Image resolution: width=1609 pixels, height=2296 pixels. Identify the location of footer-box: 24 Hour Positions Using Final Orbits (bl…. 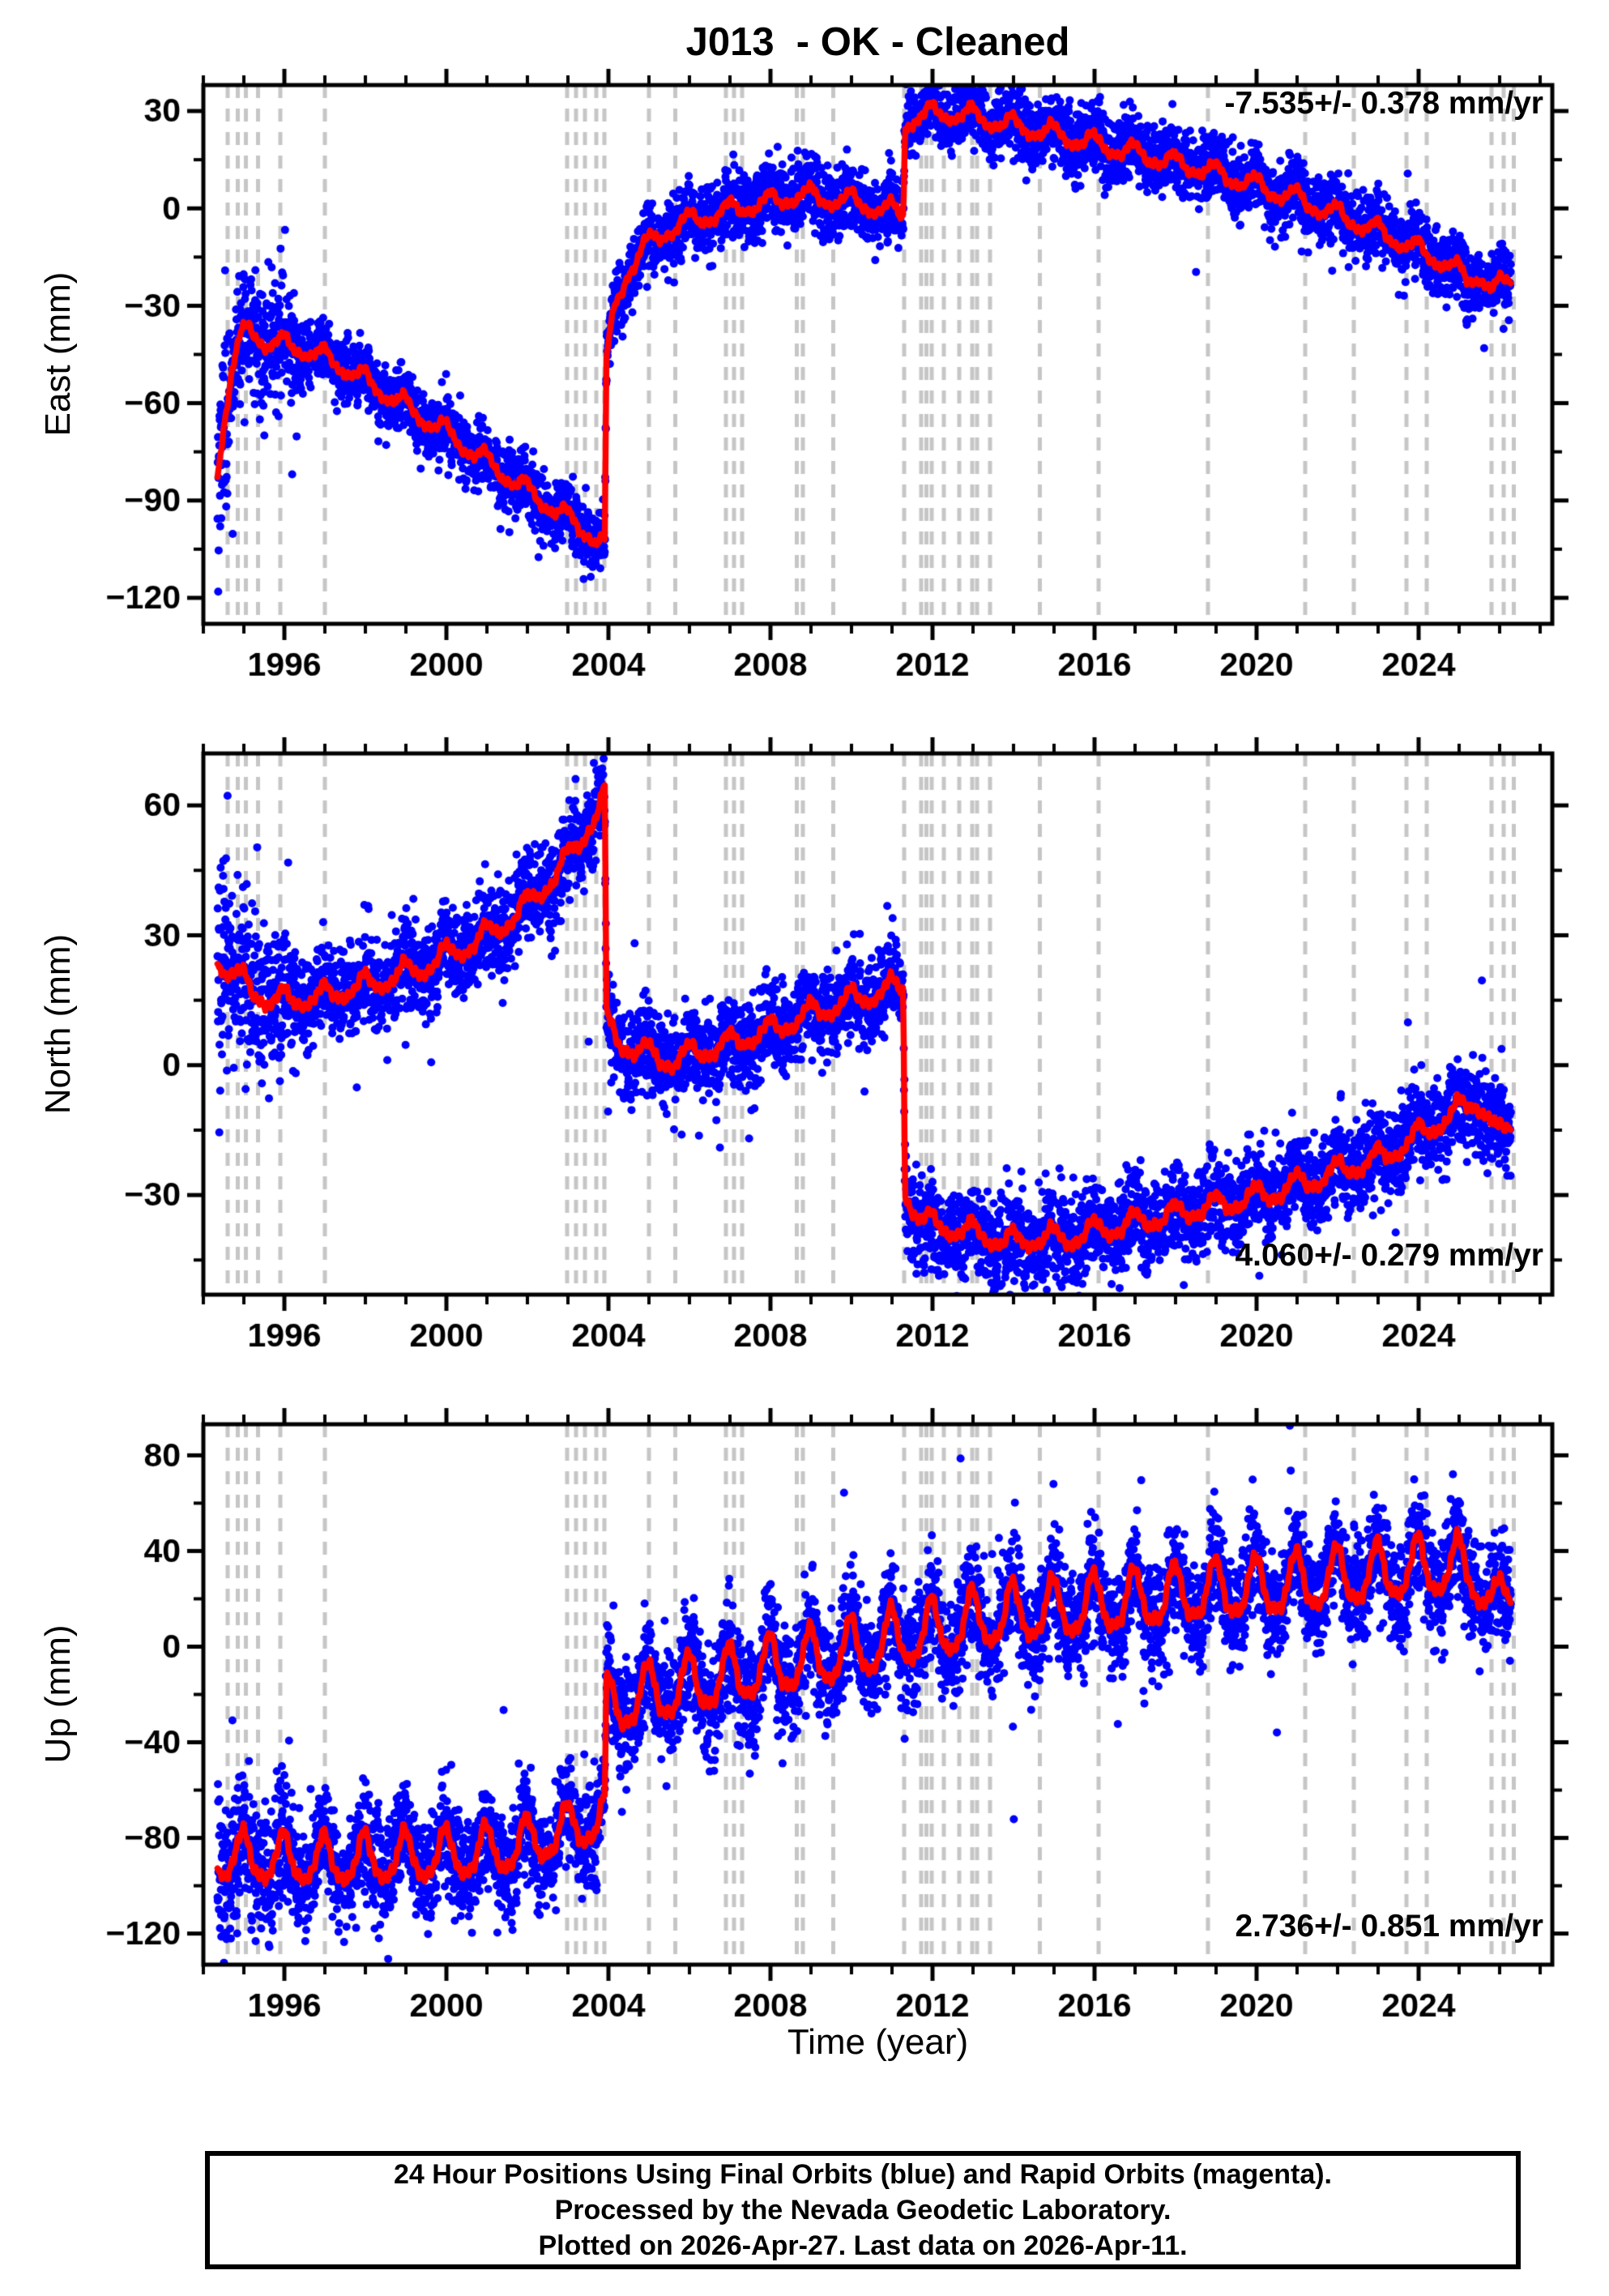
(863, 2210).